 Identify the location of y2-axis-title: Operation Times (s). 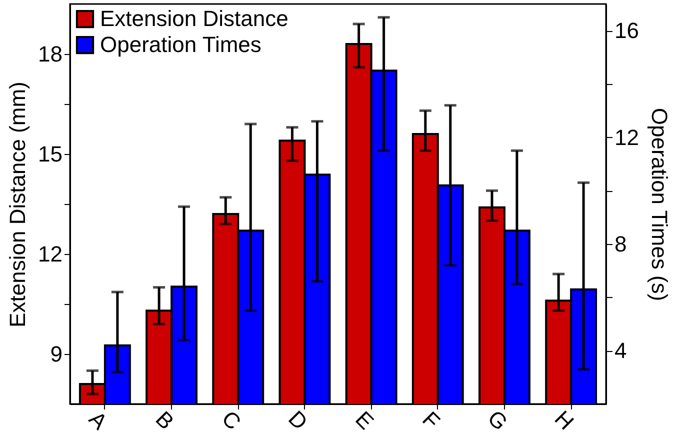
(659, 205).